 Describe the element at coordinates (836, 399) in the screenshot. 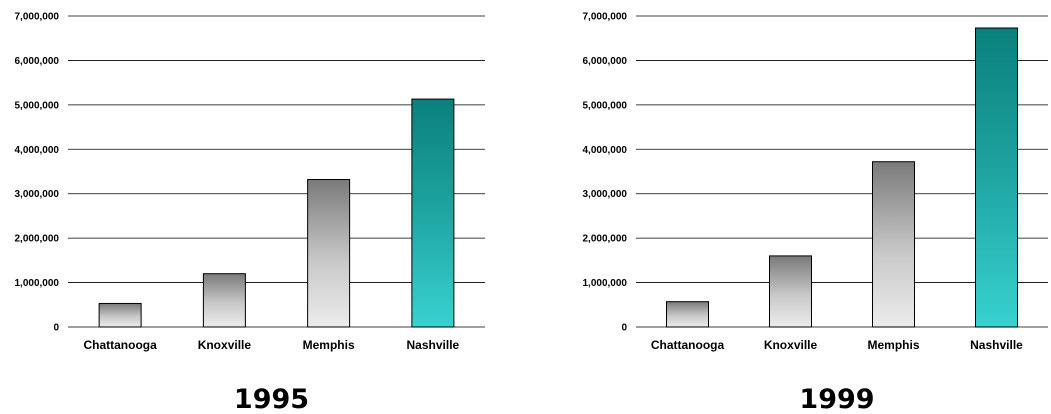

I see `chart-title: 1999` at that location.